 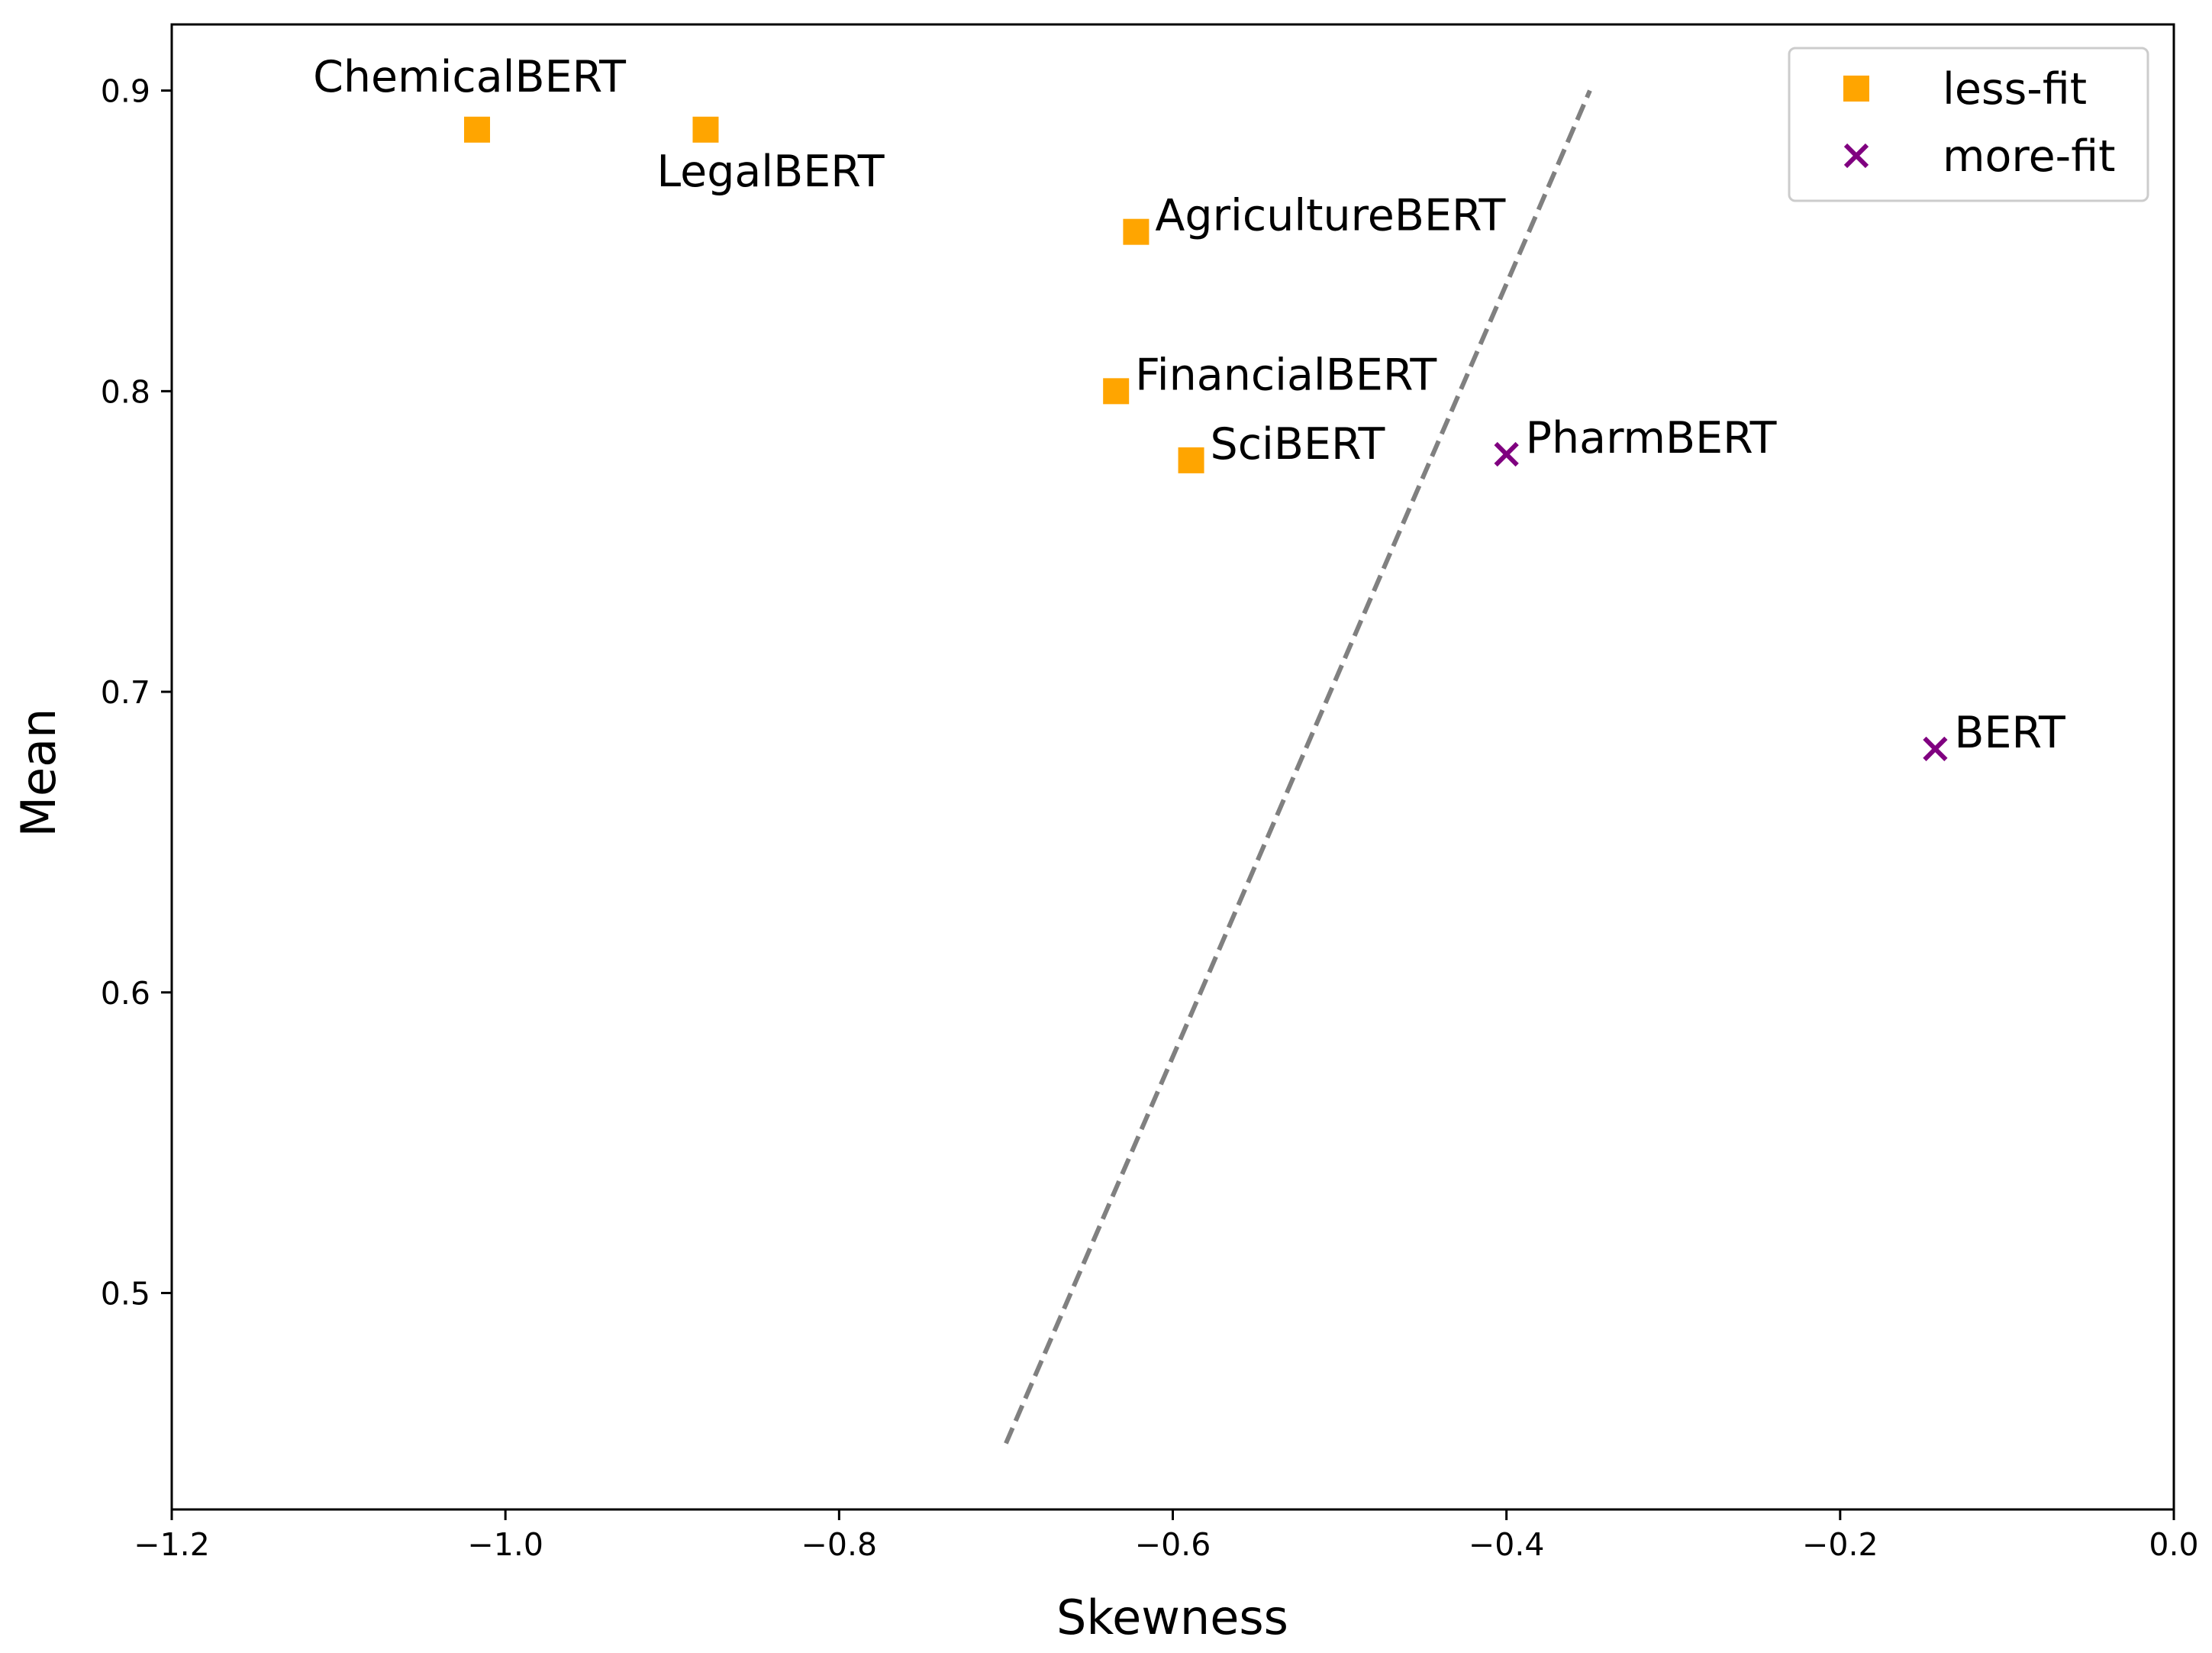 What do you see at coordinates (1507, 1544) in the screenshot?
I see `x-tick-label: −0.4` at bounding box center [1507, 1544].